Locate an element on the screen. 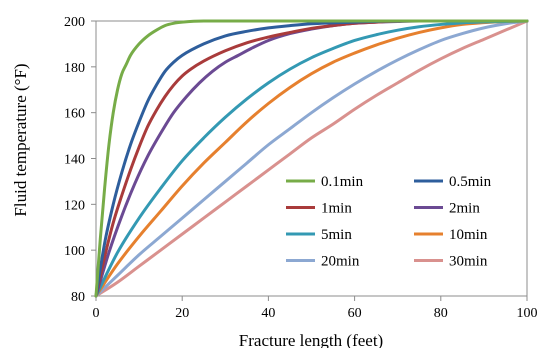 The image size is (544, 348). legend-label: 10min is located at coordinates (468, 235).